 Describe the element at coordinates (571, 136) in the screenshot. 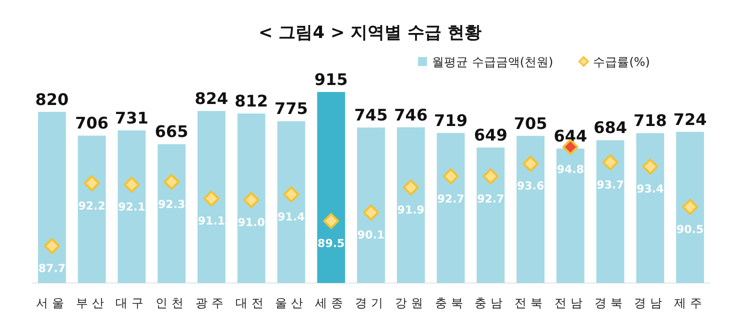

I see `data-label: 644` at that location.